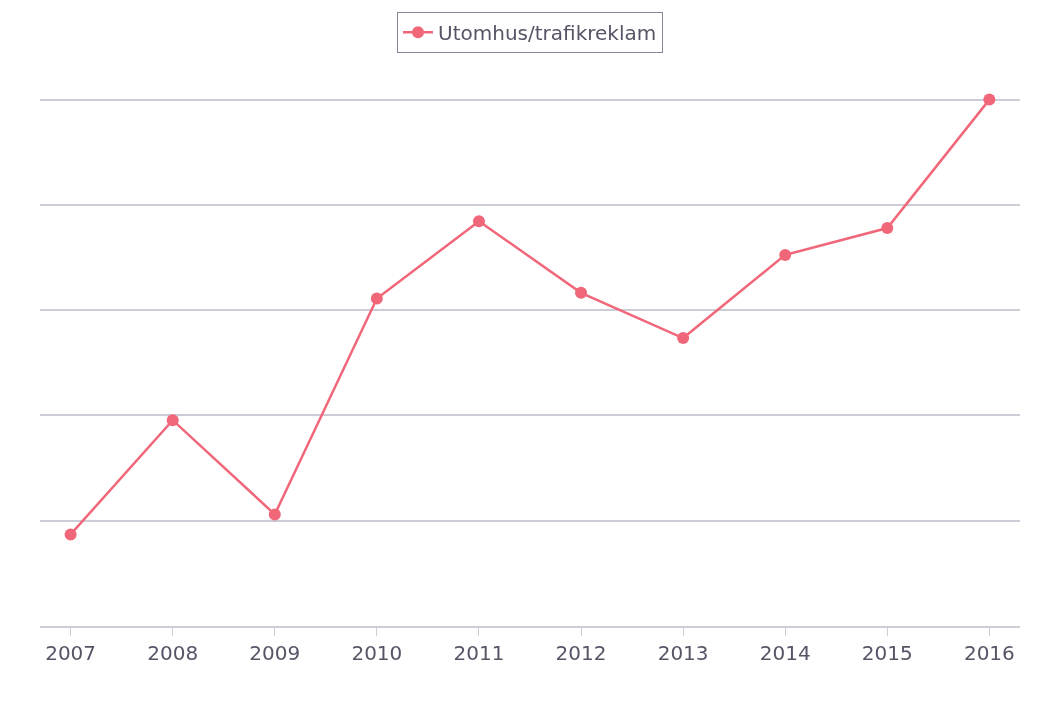 The image size is (1060, 706). I want to click on x-tick-label: 2011, so click(479, 653).